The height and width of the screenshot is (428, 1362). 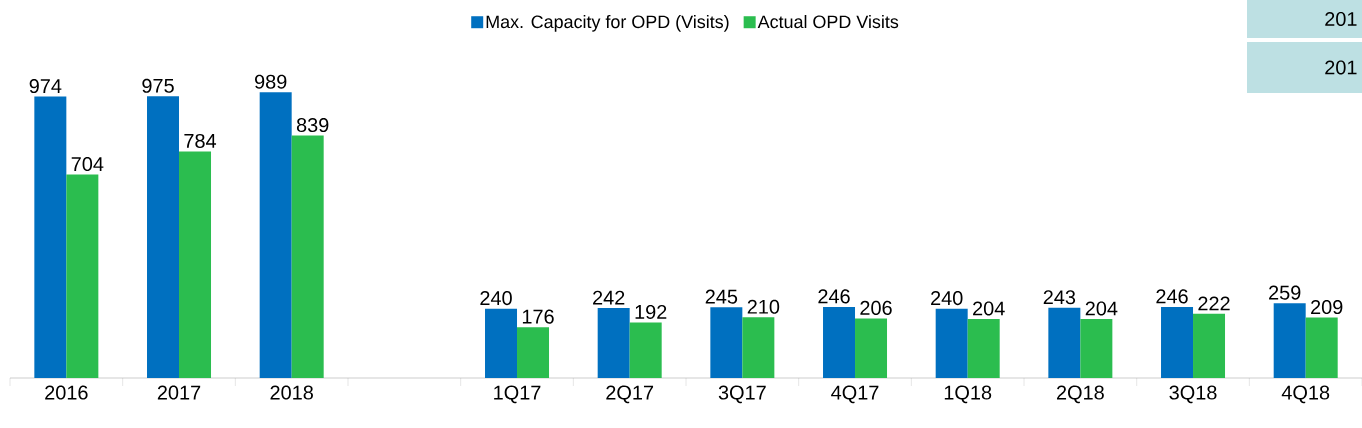 I want to click on x-tick-label: 2016, so click(x=66, y=392).